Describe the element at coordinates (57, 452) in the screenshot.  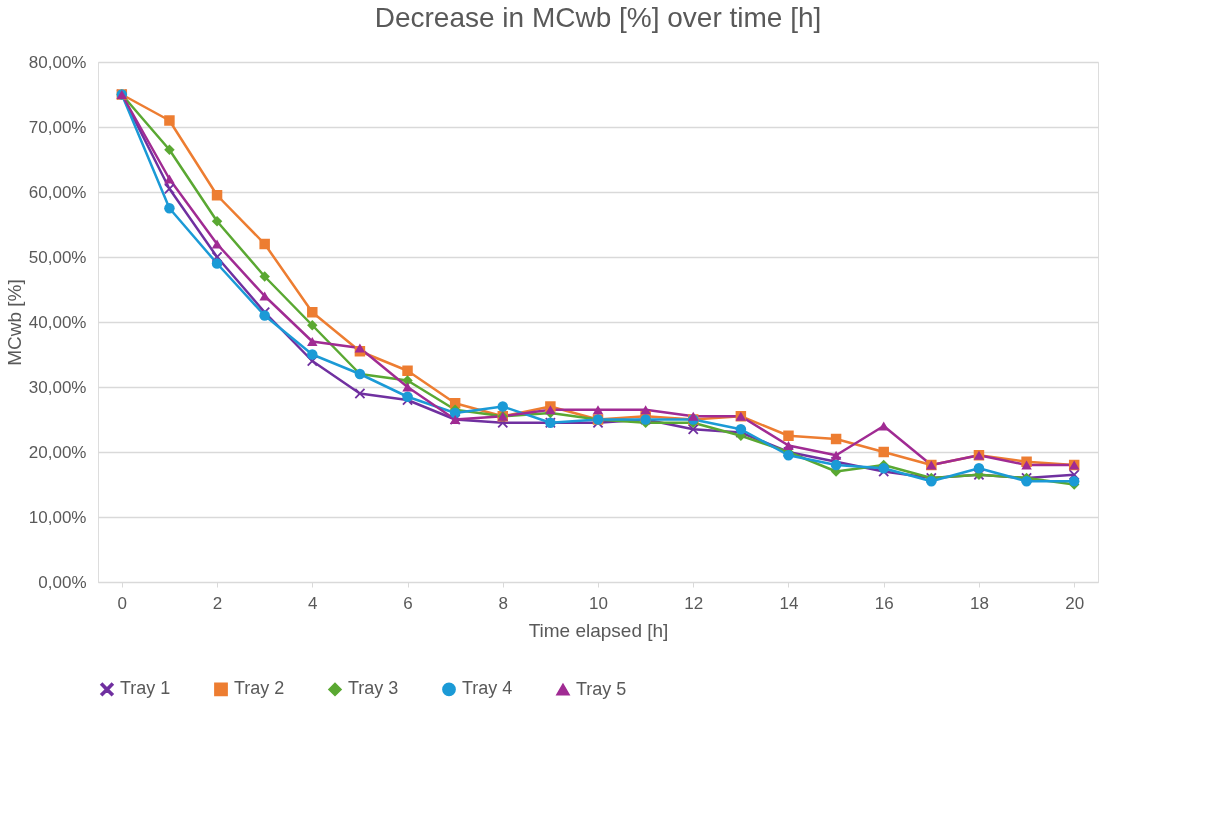
I see `y-tick-label: 20,00%` at that location.